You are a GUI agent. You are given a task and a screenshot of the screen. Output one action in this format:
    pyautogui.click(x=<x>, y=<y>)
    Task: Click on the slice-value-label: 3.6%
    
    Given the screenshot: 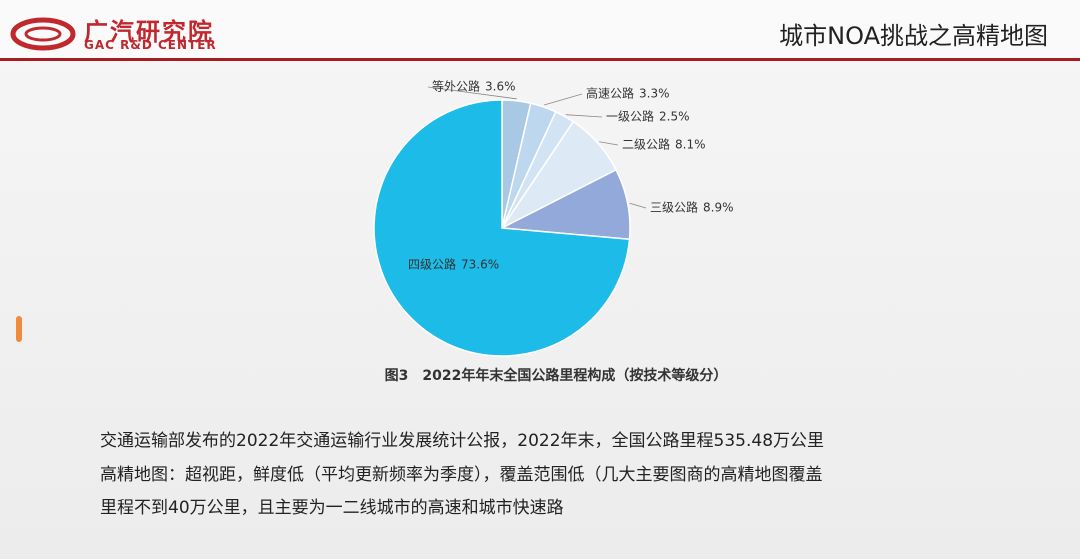 What is the action you would take?
    pyautogui.click(x=500, y=87)
    